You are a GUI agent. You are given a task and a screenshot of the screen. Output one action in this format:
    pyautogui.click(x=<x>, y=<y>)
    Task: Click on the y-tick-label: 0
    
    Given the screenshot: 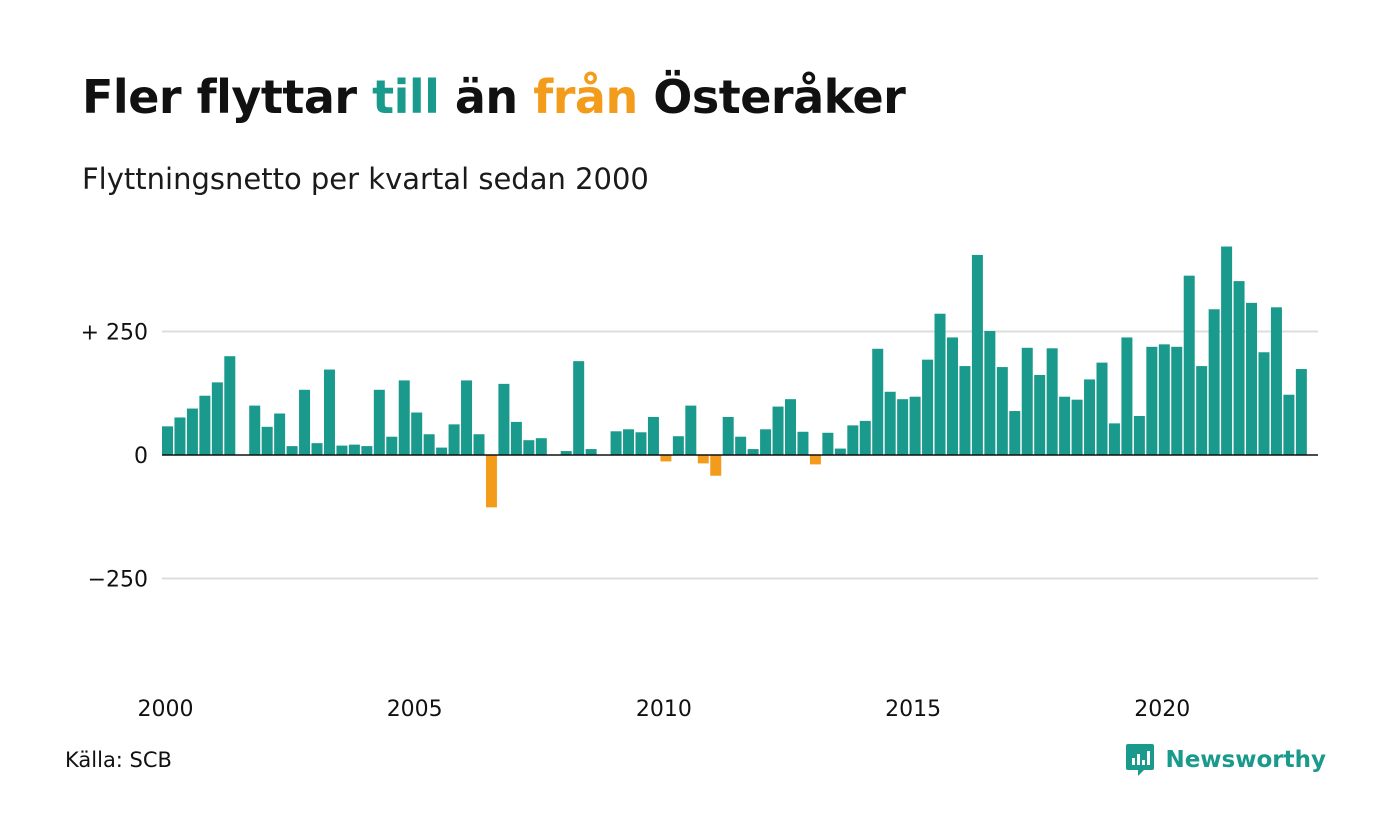 What is the action you would take?
    pyautogui.click(x=141, y=456)
    